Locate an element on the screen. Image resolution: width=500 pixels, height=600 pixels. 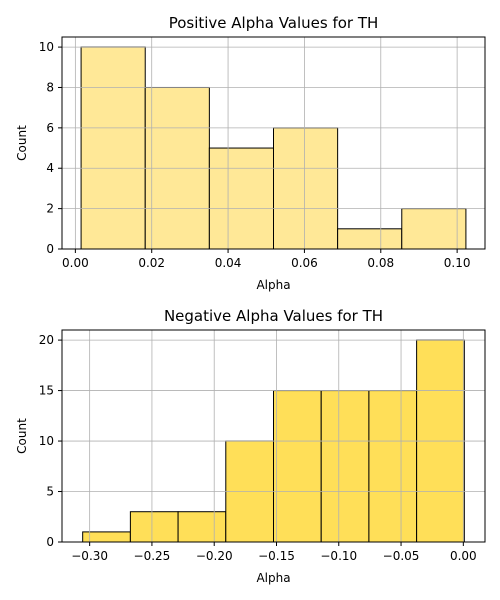
negative-x-axis-label: Alpha is located at coordinates (273, 578).